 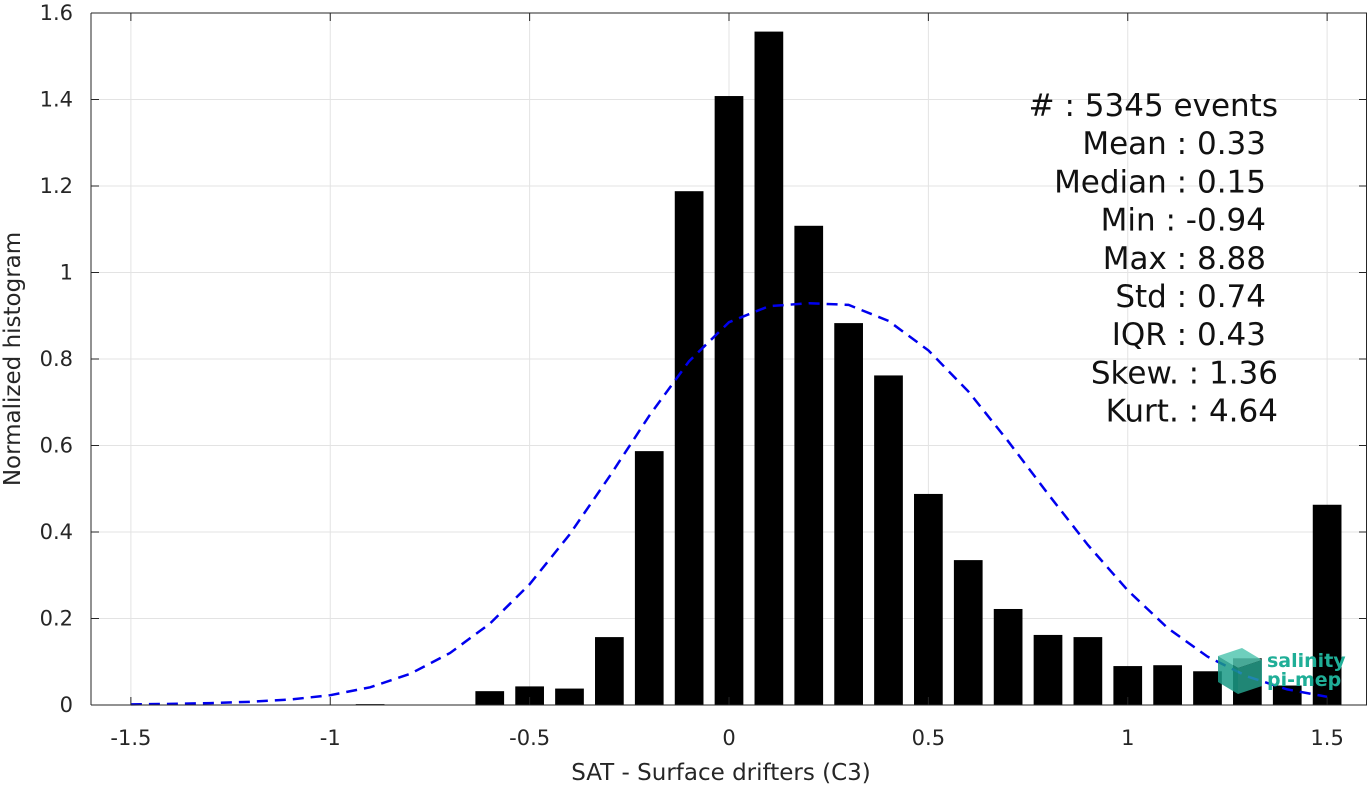 I want to click on logo-text-salinity: salinity, so click(x=1306, y=661).